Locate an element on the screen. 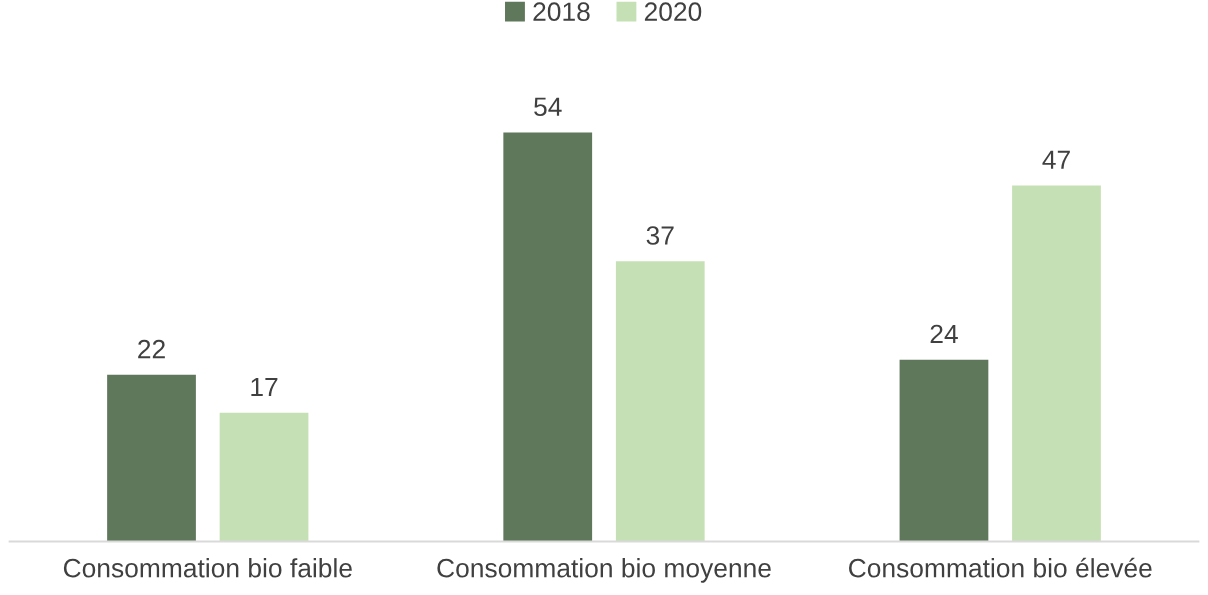  x-tick-label: Consommation bio moyenne is located at coordinates (604, 570).